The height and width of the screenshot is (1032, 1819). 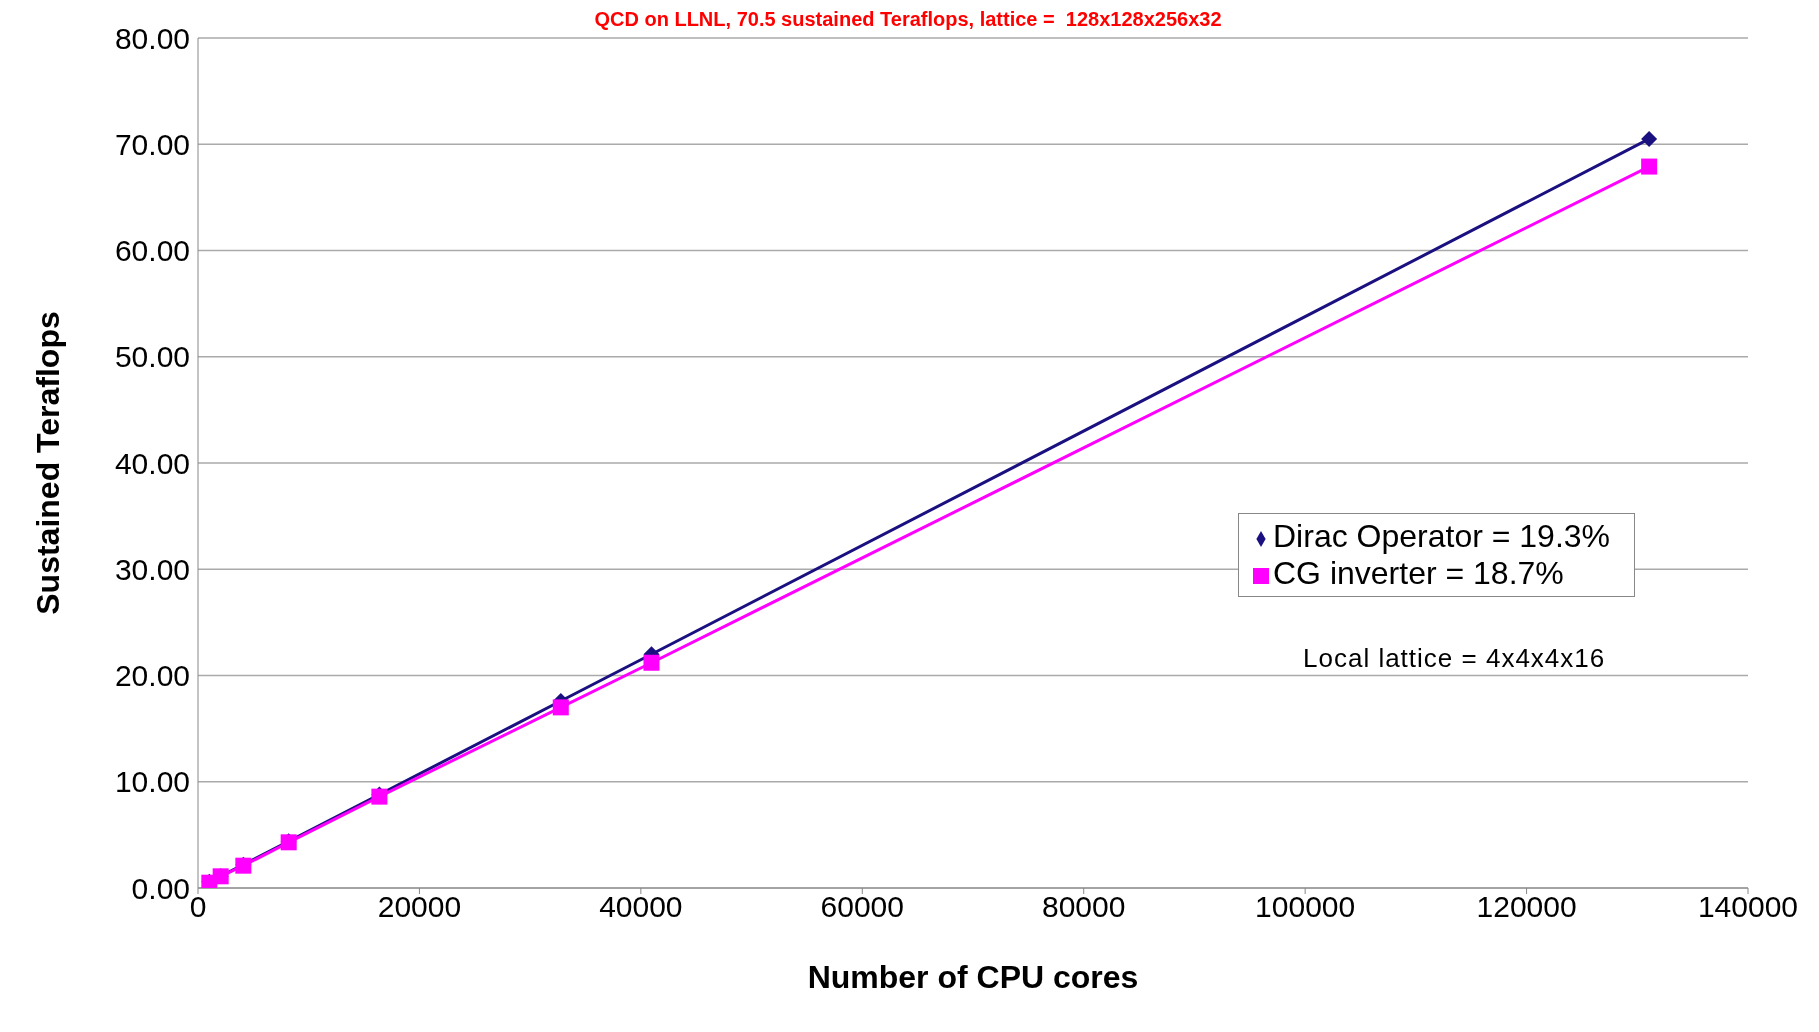 I want to click on y-axis-title: Sustained Teraflops, so click(x=48, y=463).